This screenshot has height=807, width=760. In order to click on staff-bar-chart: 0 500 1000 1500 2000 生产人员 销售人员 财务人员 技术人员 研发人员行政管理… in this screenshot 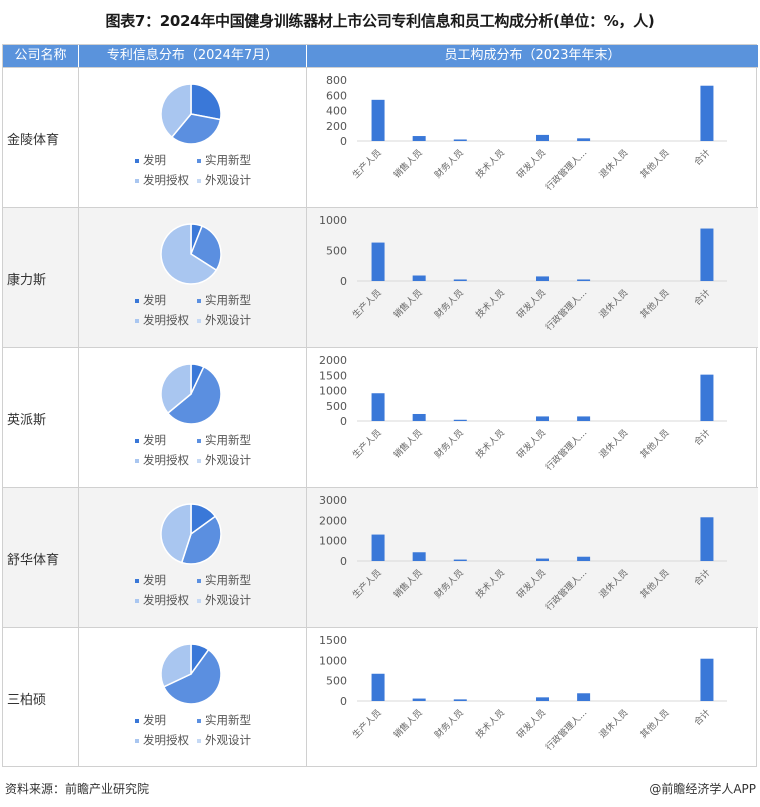, I will do `click(523, 413)`.